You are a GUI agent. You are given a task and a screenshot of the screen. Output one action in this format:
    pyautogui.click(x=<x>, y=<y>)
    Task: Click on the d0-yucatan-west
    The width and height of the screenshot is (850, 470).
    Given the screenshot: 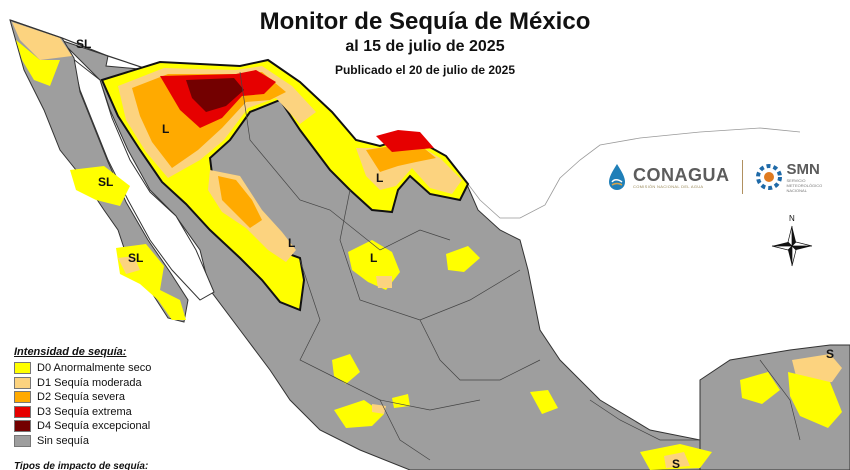 What is the action you would take?
    pyautogui.click(x=760, y=388)
    